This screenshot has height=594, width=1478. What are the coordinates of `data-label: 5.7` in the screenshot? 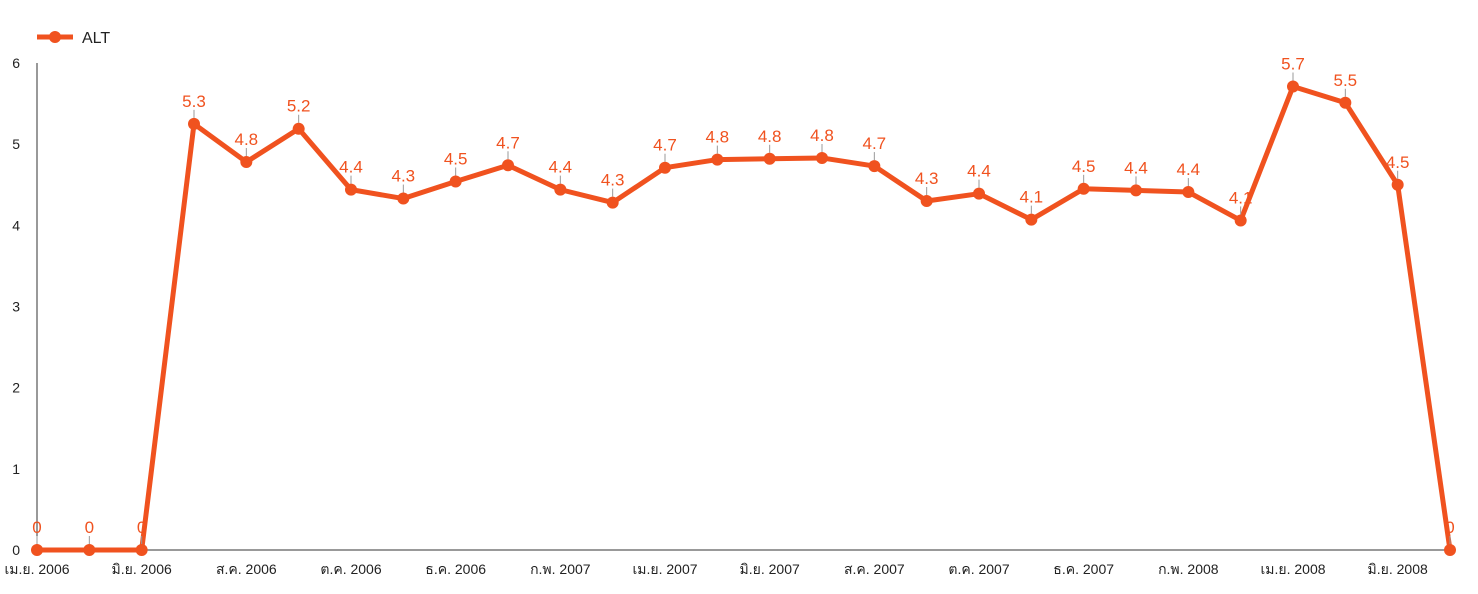 It's located at (1293, 64).